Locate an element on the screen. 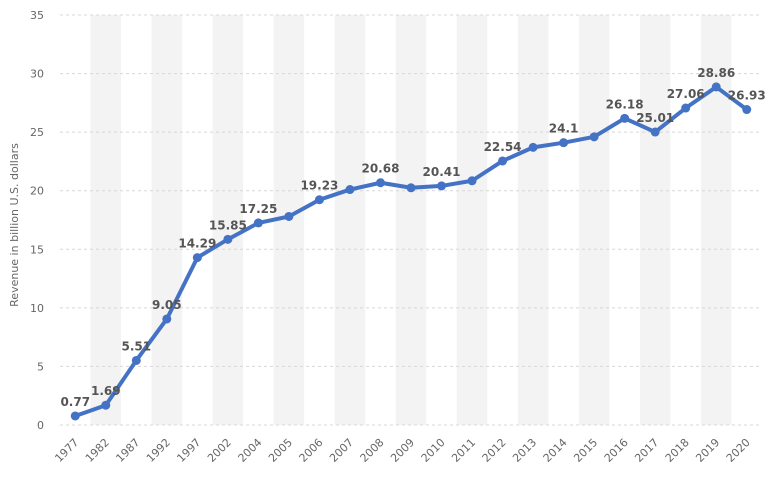 This screenshot has width=768, height=480. data-label: 0.77 is located at coordinates (75, 402).